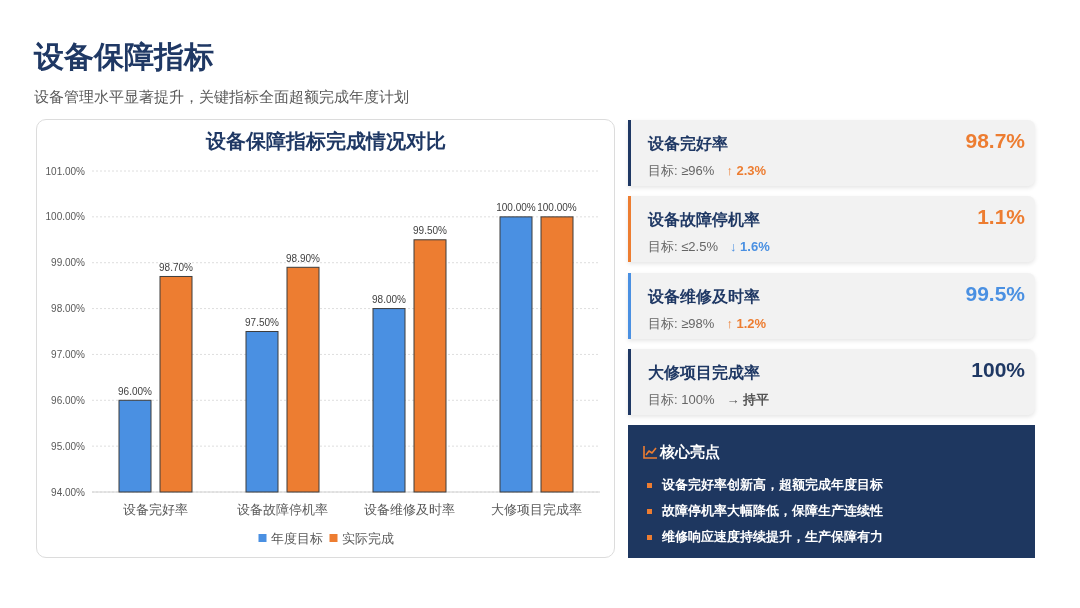  What do you see at coordinates (772, 485) in the screenshot?
I see `text: 设备完好率创新高，超额完成年度目标` at bounding box center [772, 485].